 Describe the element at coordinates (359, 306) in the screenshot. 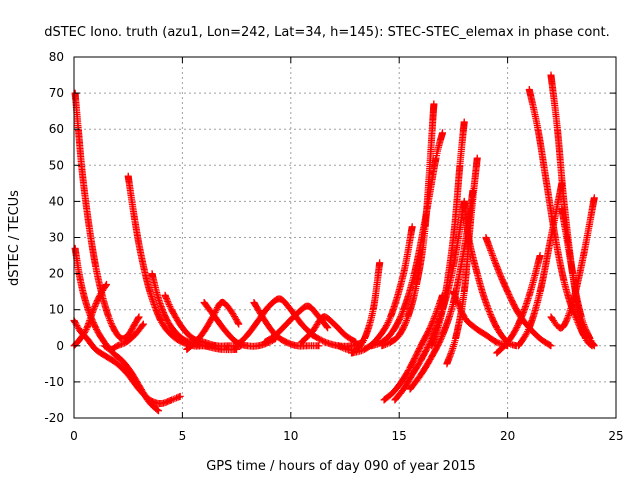

I see `series-arc16` at that location.